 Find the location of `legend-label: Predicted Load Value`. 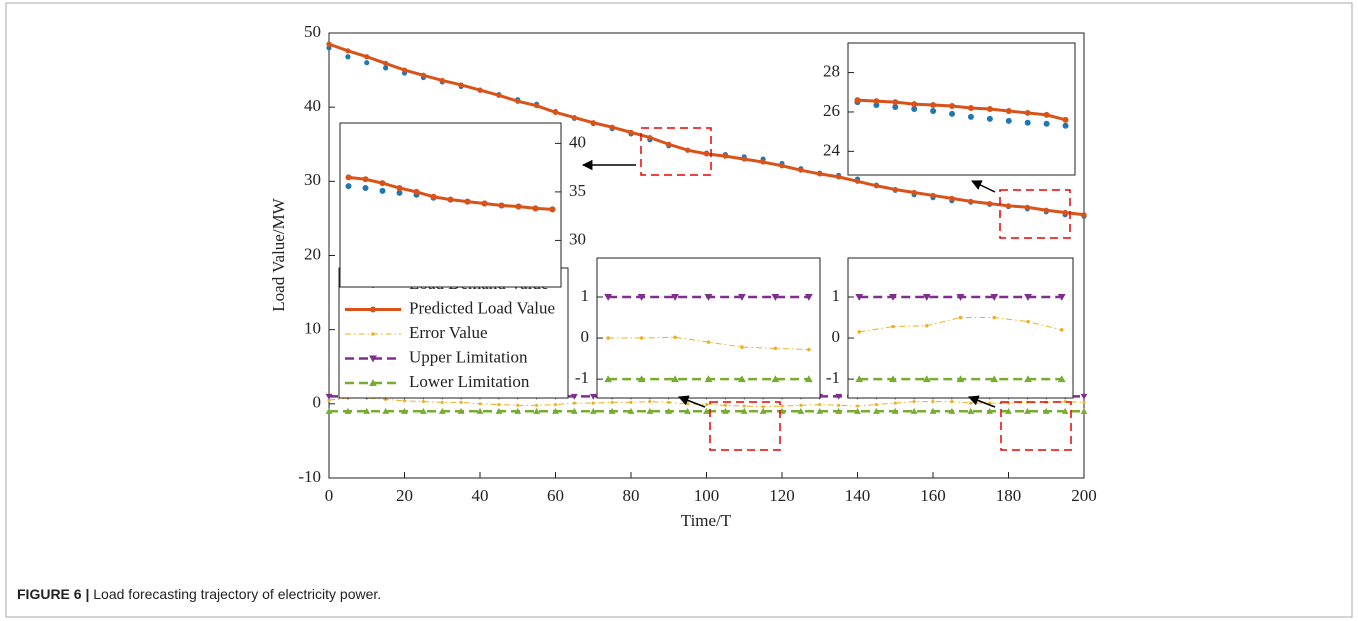

legend-label: Predicted Load Value is located at coordinates (482, 307).